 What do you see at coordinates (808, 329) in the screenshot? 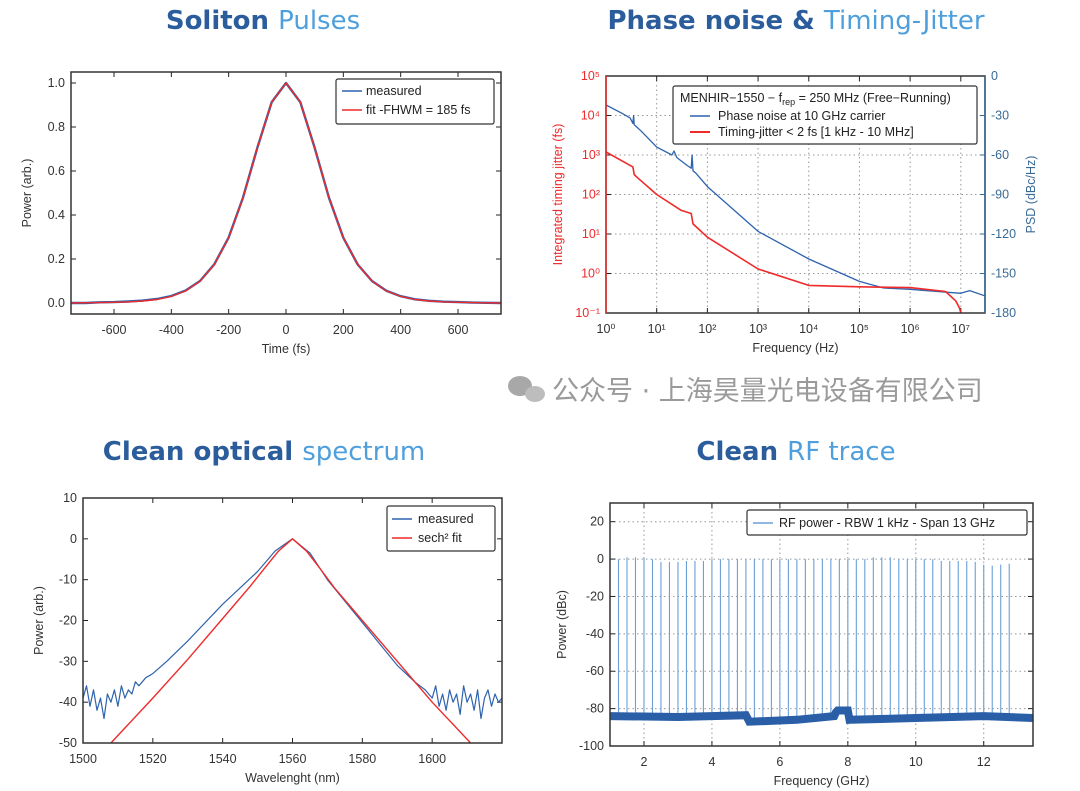
I see `x-tick-label: 10⁴` at bounding box center [808, 329].